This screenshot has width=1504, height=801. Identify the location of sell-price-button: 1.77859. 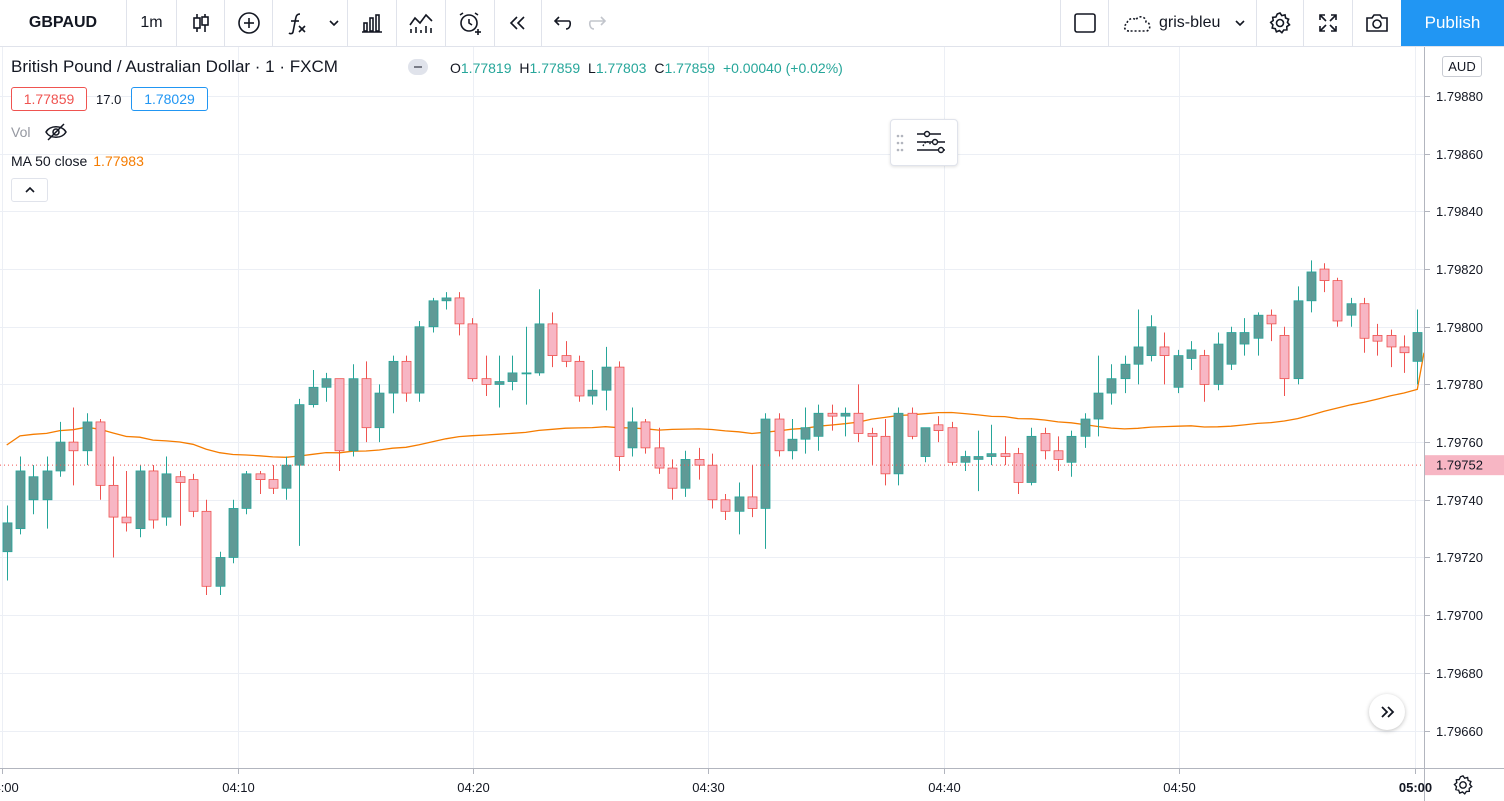
(49, 99).